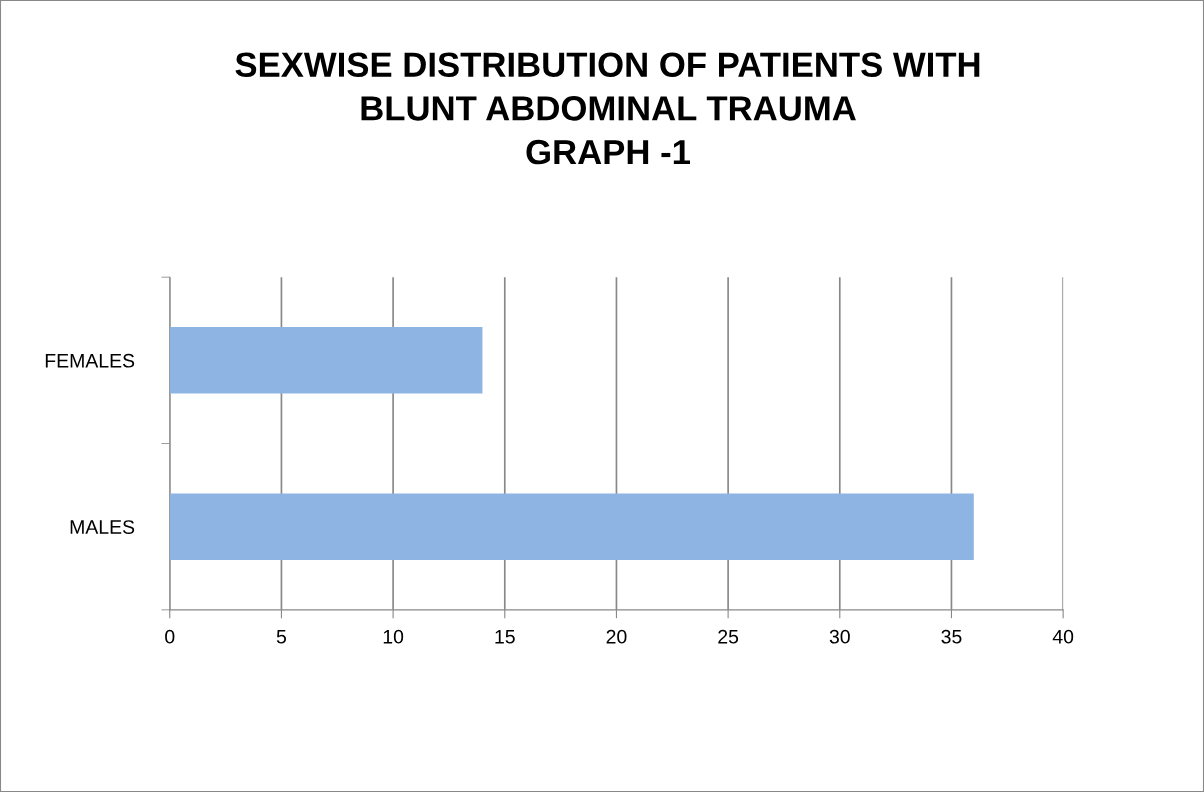 This screenshot has height=792, width=1204. I want to click on x-tick-label: 0, so click(170, 636).